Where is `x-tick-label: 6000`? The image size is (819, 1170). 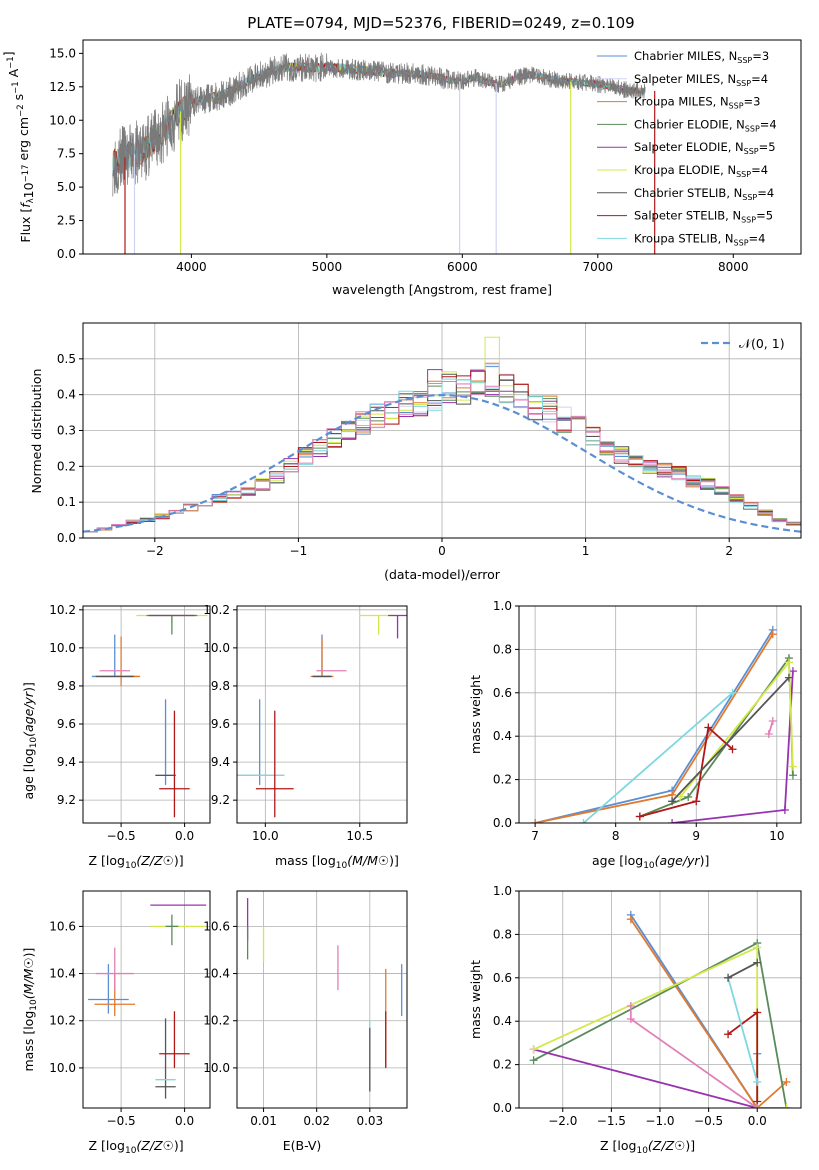
x-tick-label: 6000 is located at coordinates (462, 267).